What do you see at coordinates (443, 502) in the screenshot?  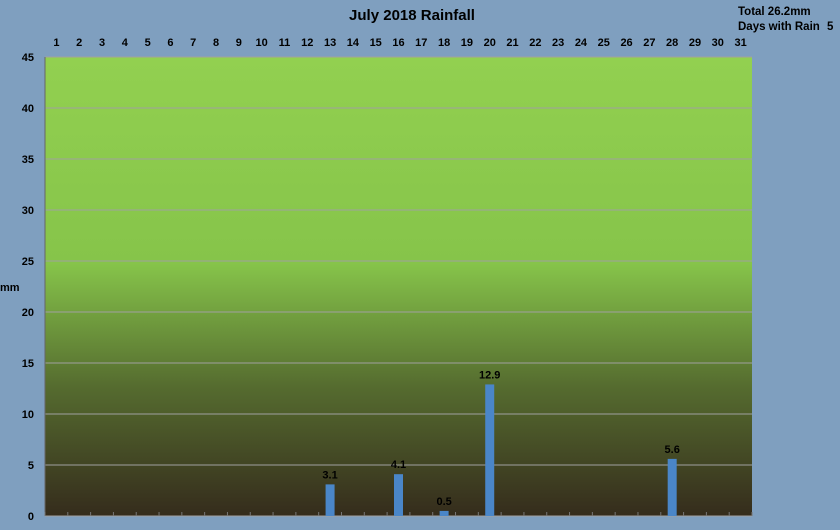 I see `data-label-day-18: 0.5` at bounding box center [443, 502].